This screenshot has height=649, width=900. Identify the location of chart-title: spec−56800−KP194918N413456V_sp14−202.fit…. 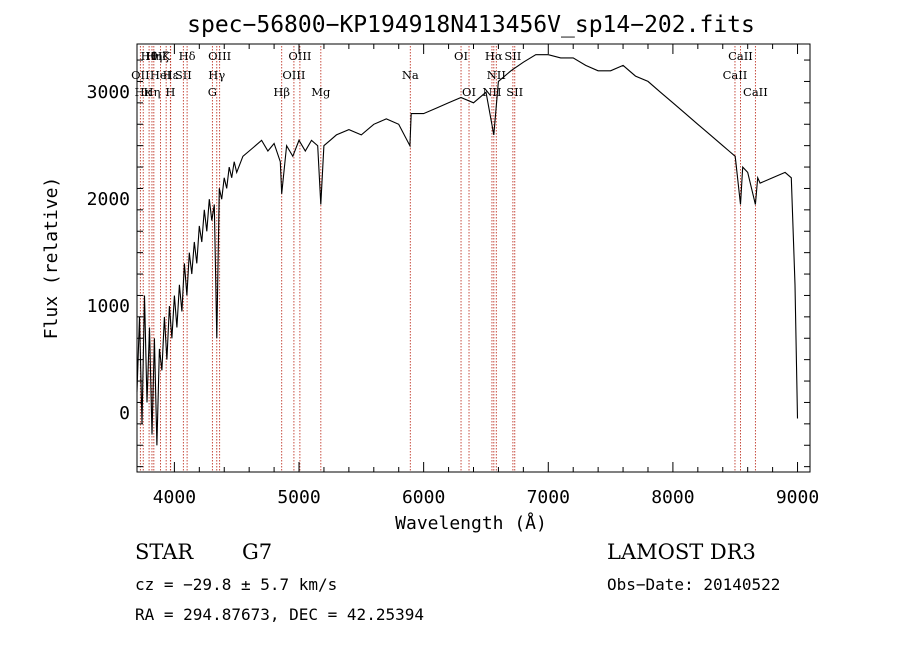
(471, 25).